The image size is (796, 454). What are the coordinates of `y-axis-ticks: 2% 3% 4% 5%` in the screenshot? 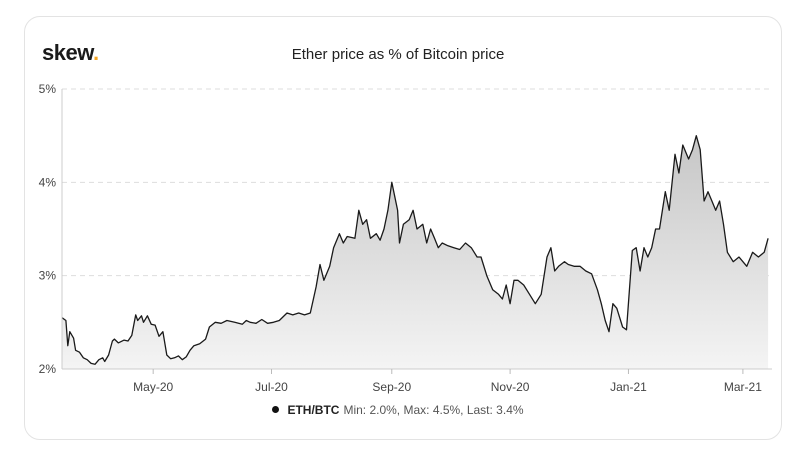 It's located at (48, 229).